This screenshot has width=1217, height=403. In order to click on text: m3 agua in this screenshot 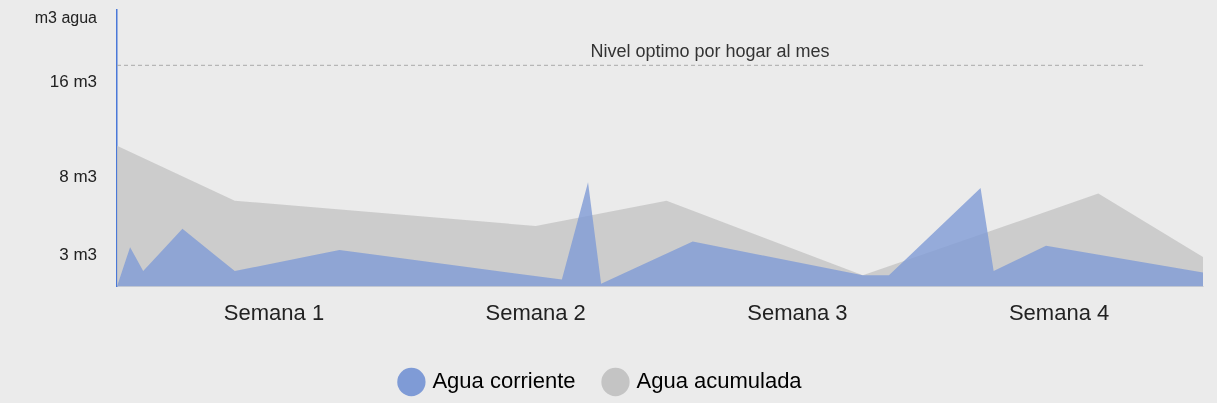, I will do `click(66, 17)`.